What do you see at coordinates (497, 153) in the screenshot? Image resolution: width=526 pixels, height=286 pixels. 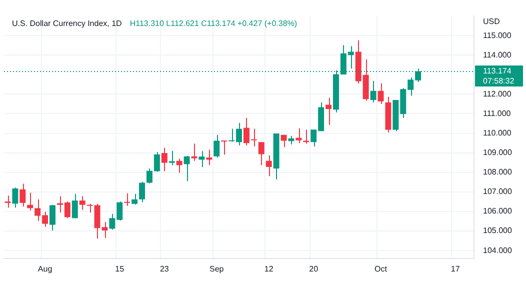 I see `y-tick-label: 109.000` at bounding box center [497, 153].